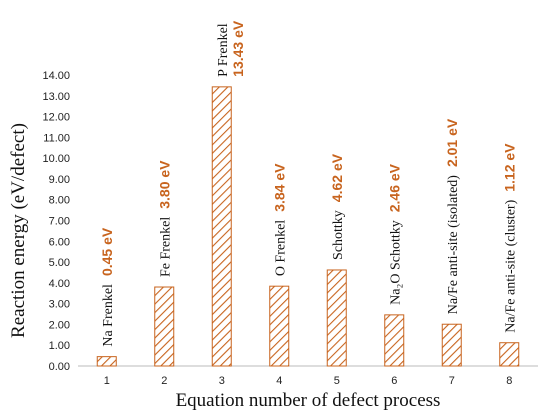  Describe the element at coordinates (18, 230) in the screenshot. I see `y-axis-title: Reaction energy (eV/defect)` at that location.